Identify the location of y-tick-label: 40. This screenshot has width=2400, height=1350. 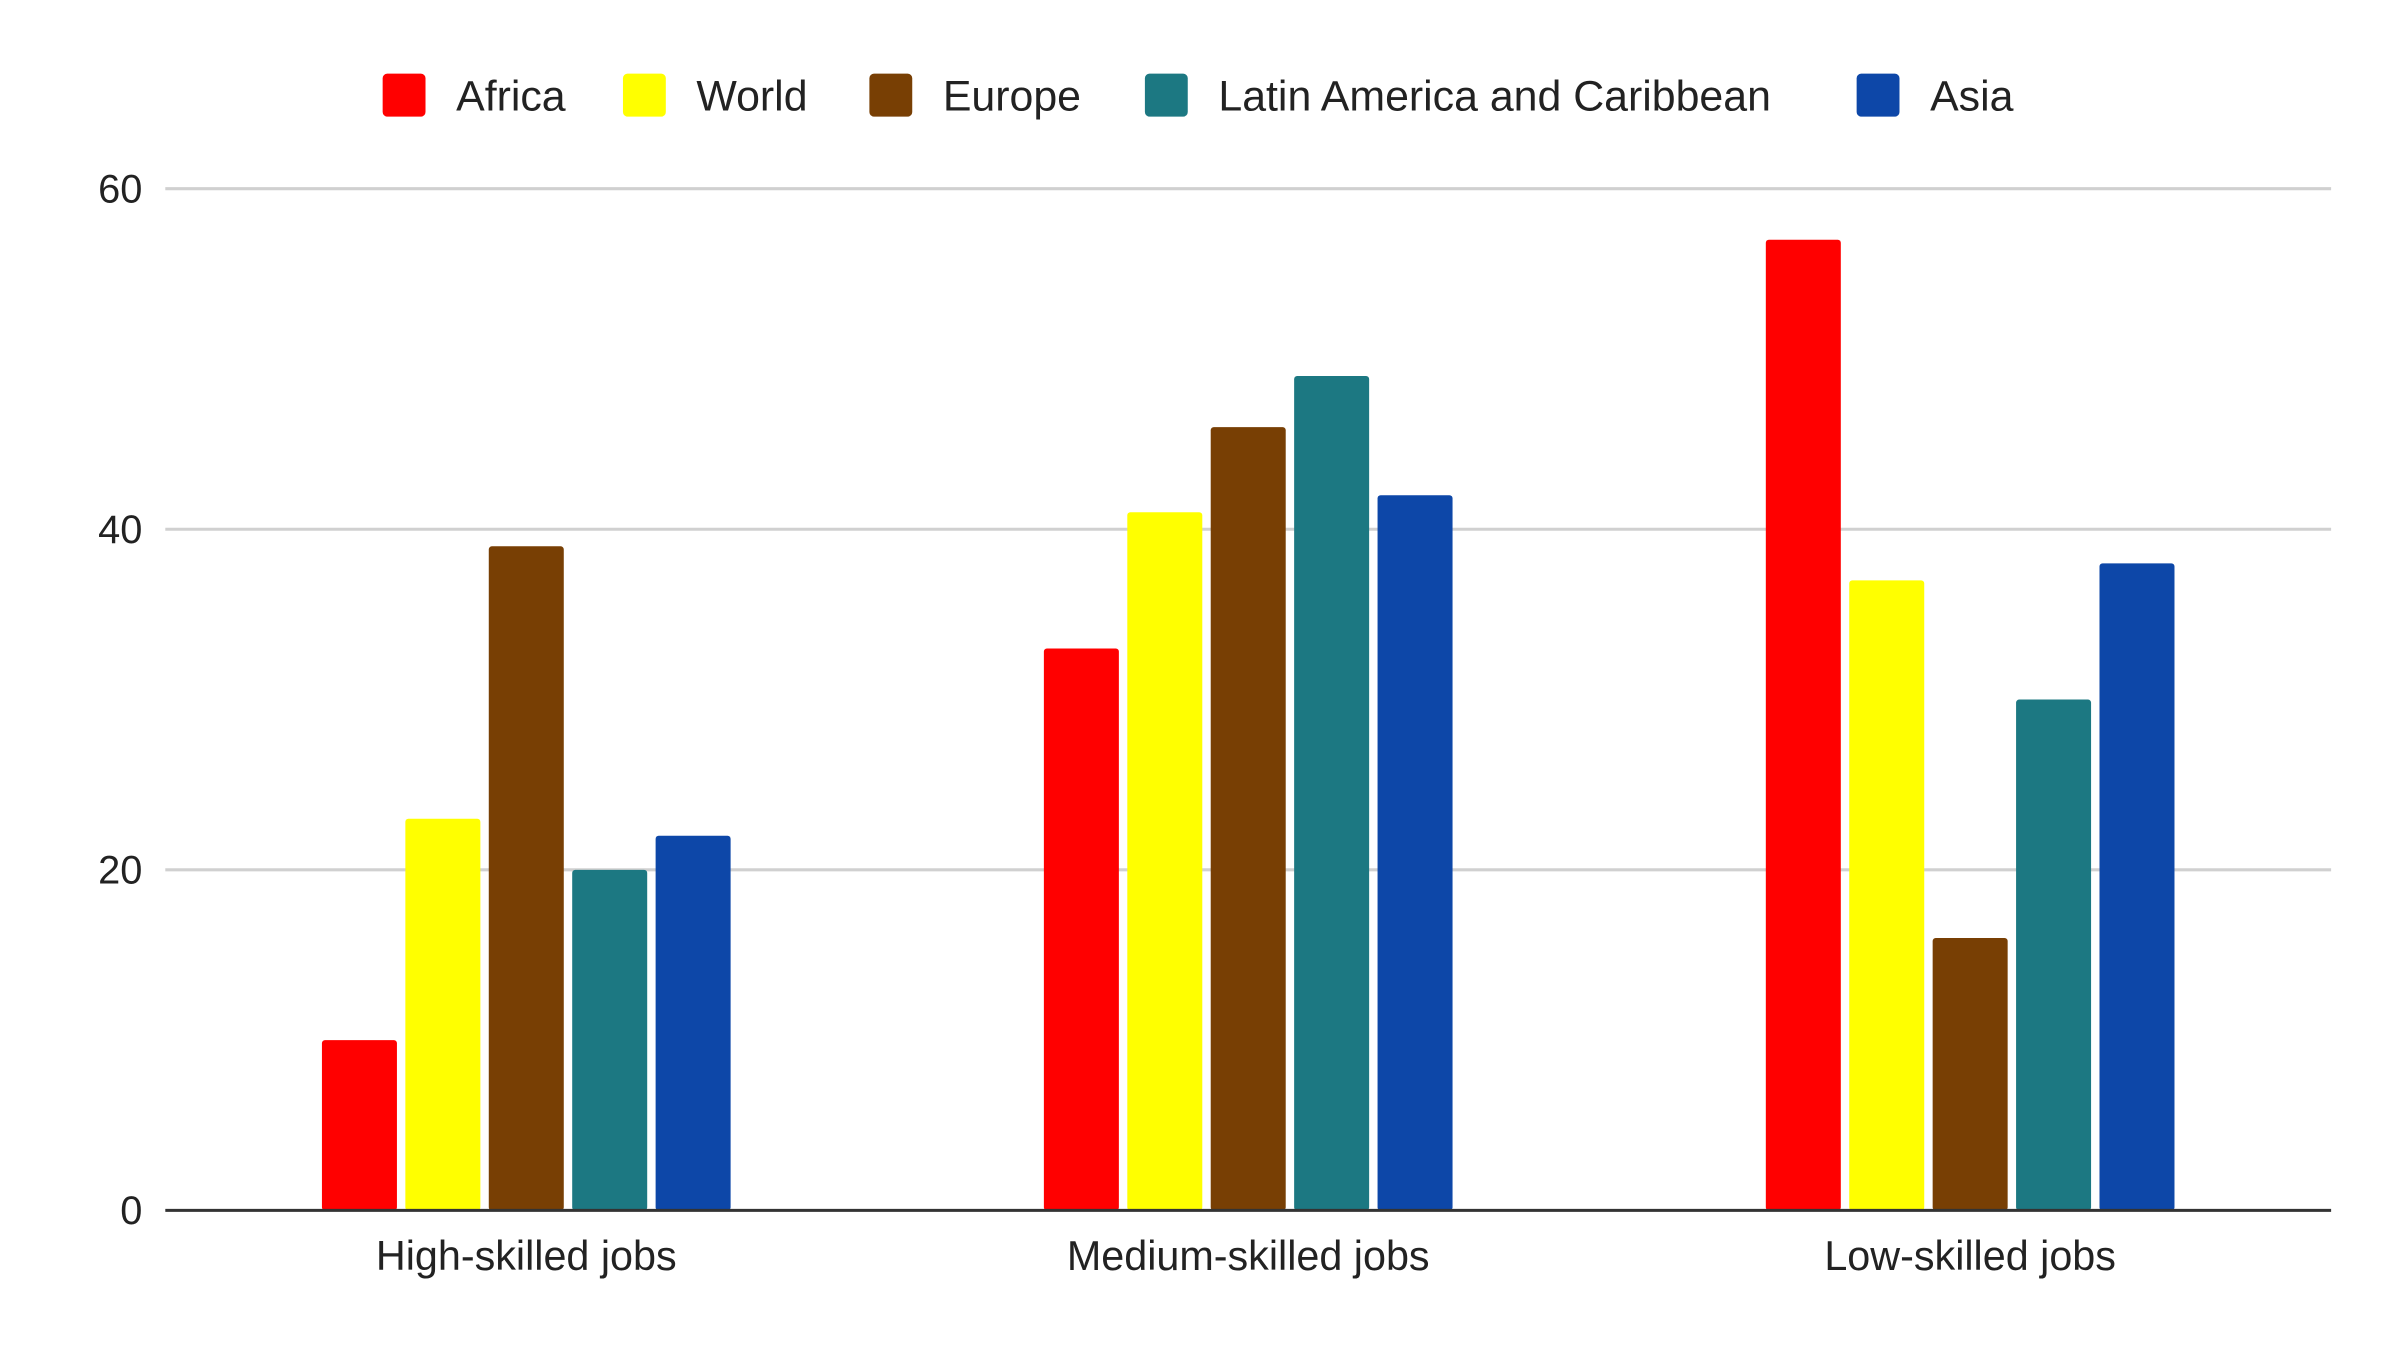
(120, 530).